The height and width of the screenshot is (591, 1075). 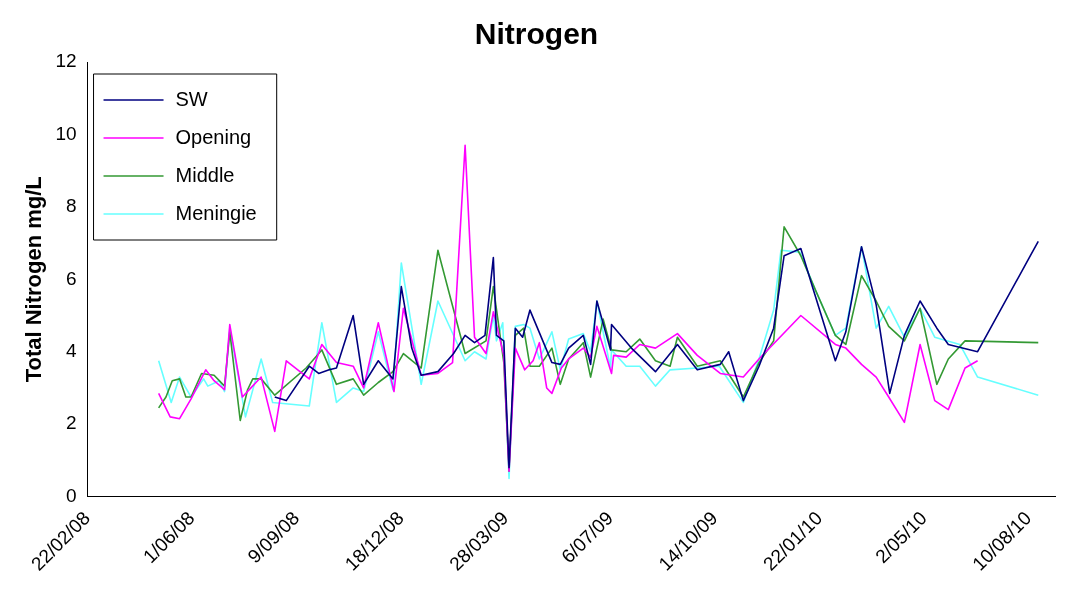 I want to click on legend-label: SW, so click(x=191, y=98).